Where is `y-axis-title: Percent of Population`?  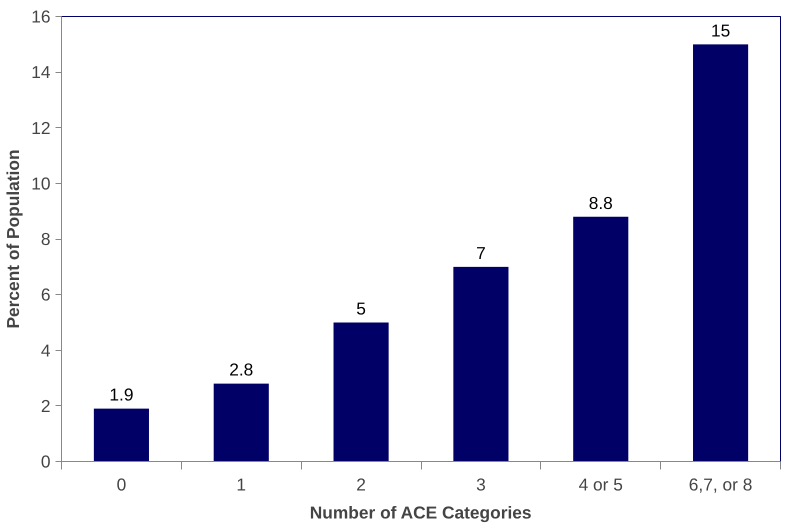
y-axis-title: Percent of Population is located at coordinates (13, 239).